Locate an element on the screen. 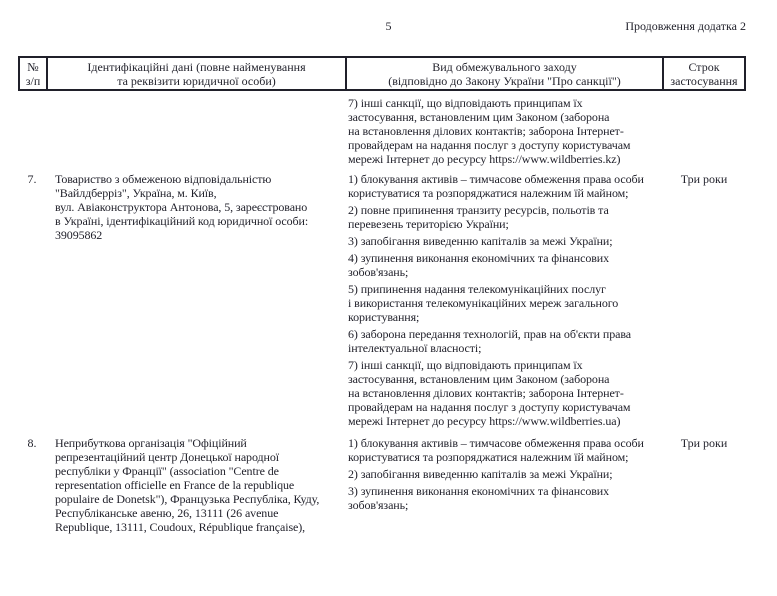 The width and height of the screenshot is (777, 596). page-number: 5 is located at coordinates (388, 26).